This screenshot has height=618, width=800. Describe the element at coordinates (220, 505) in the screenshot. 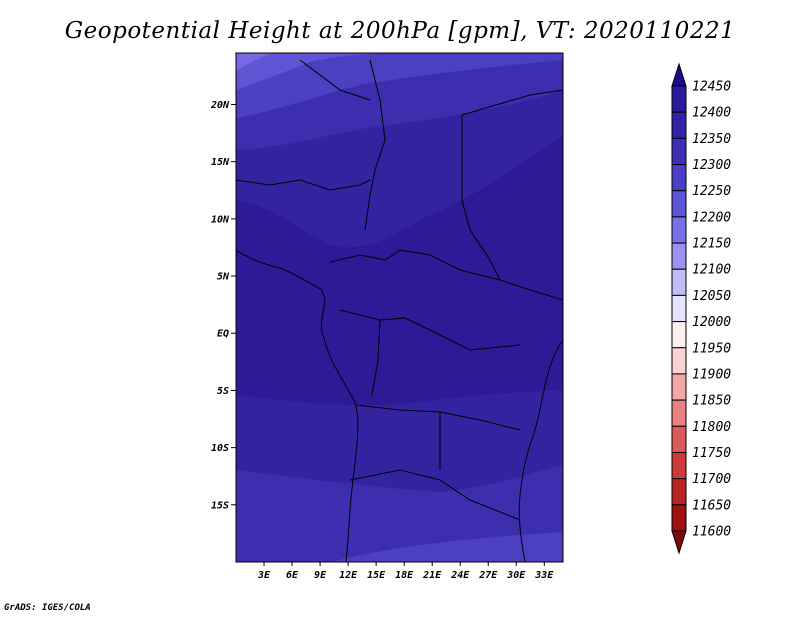

I see `lat-tick-label-7: 15S` at that location.